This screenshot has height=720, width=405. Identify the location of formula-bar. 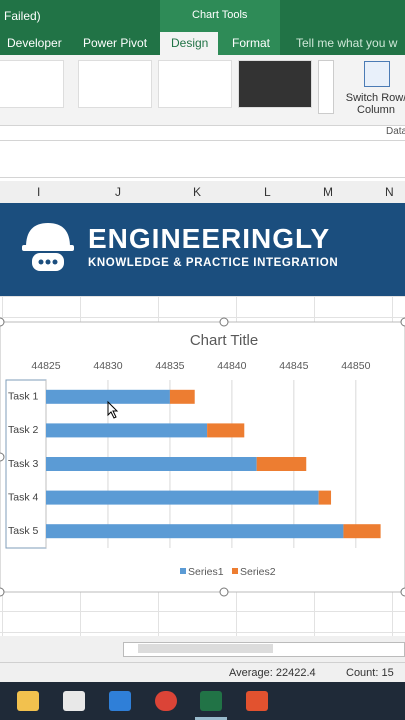
(202, 159).